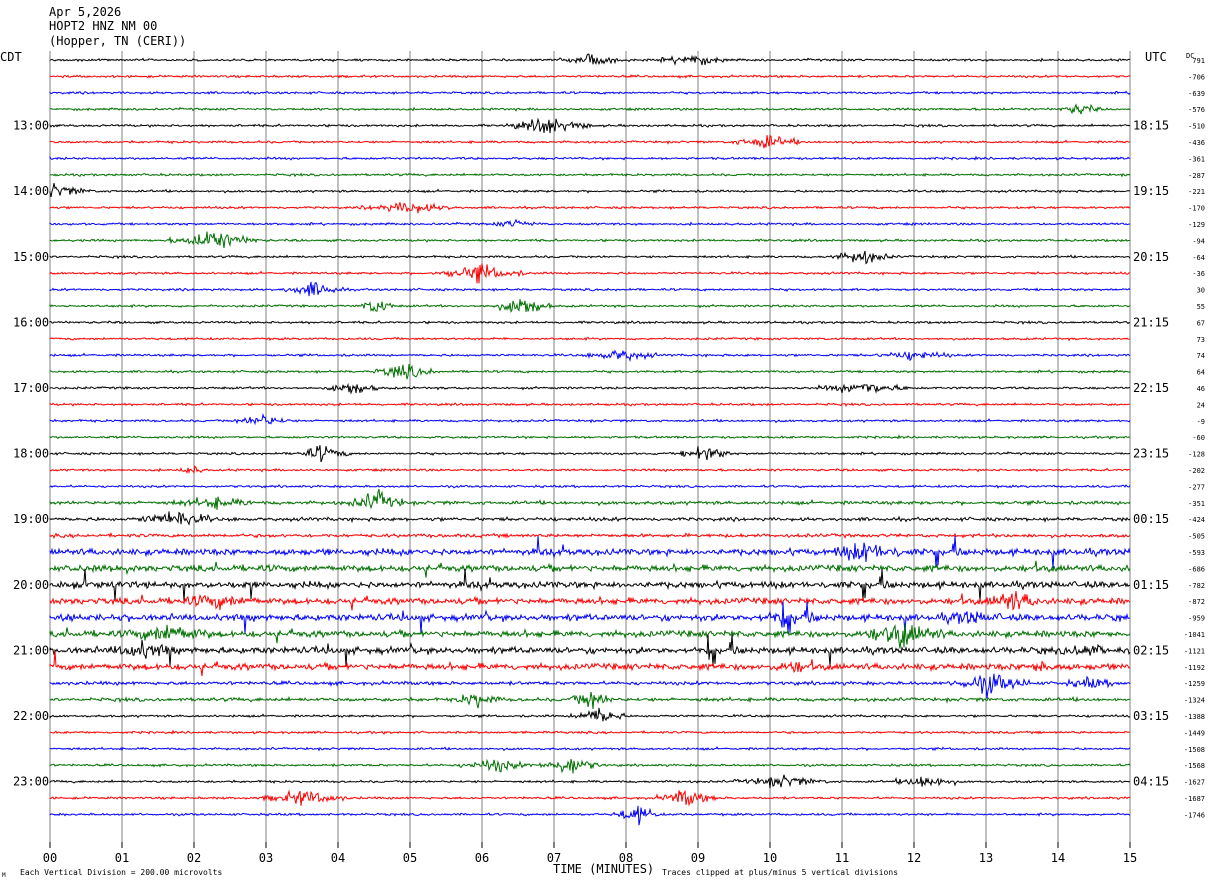  Describe the element at coordinates (698, 858) in the screenshot. I see `x-tick-label: 09` at that location.